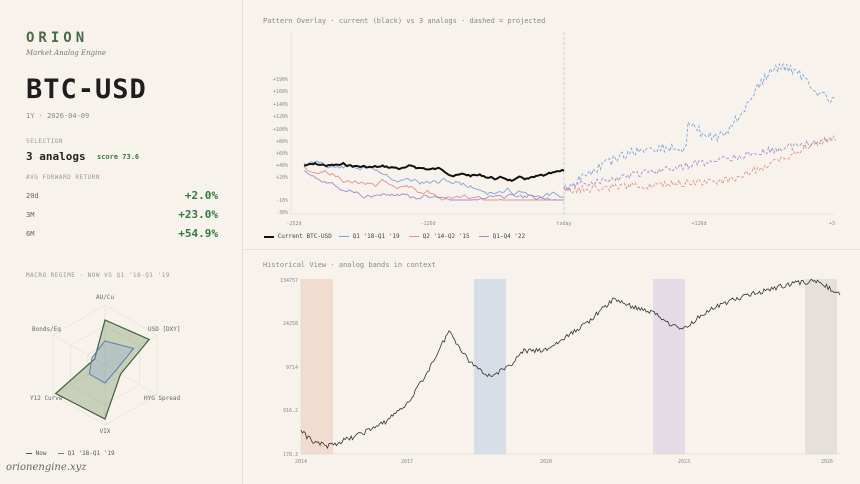 This screenshot has height=484, width=860. Describe the element at coordinates (30, 215) in the screenshot. I see `return-horizon: 3M` at that location.